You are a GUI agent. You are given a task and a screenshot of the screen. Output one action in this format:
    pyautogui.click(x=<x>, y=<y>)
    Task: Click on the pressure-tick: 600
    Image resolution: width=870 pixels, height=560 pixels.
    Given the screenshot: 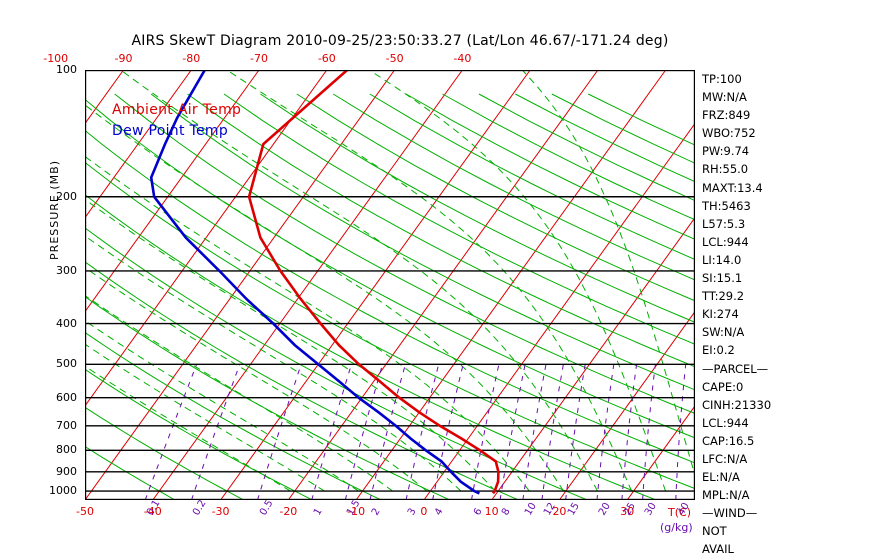 What is the action you would take?
    pyautogui.click(x=66, y=397)
    